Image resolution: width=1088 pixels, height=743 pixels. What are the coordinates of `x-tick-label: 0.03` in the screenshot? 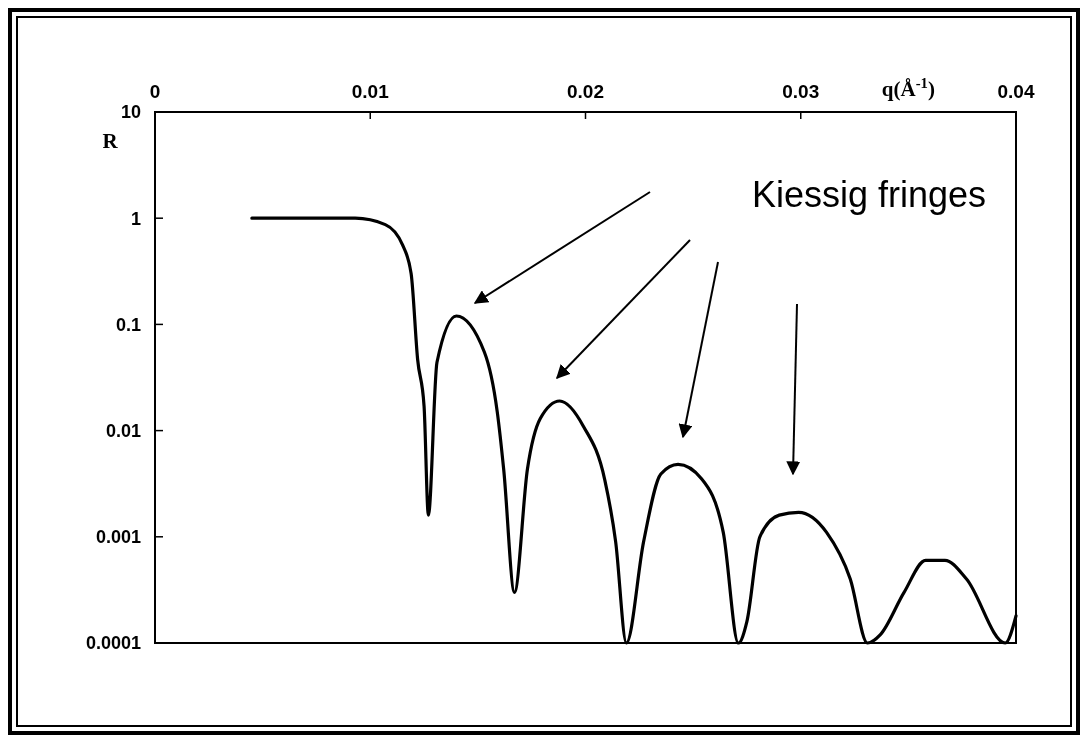 It's located at (801, 91).